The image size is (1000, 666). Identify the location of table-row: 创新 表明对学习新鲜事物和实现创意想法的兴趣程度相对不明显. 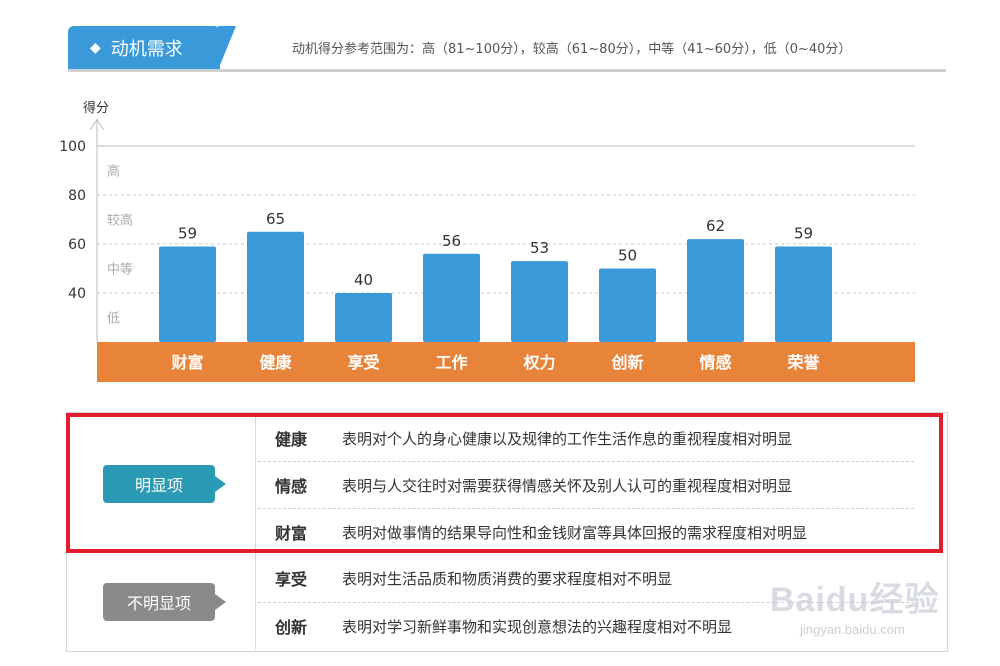
(588, 626).